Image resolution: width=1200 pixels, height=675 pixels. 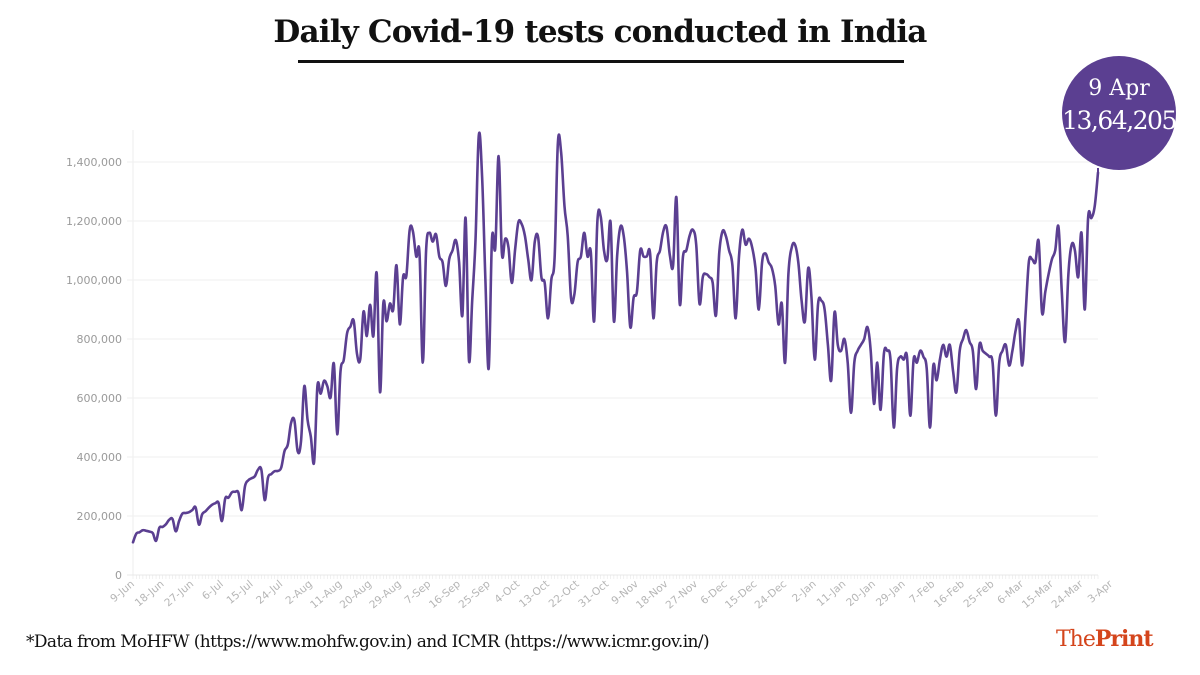 I want to click on y-tick-label: 600,000, so click(x=100, y=398).